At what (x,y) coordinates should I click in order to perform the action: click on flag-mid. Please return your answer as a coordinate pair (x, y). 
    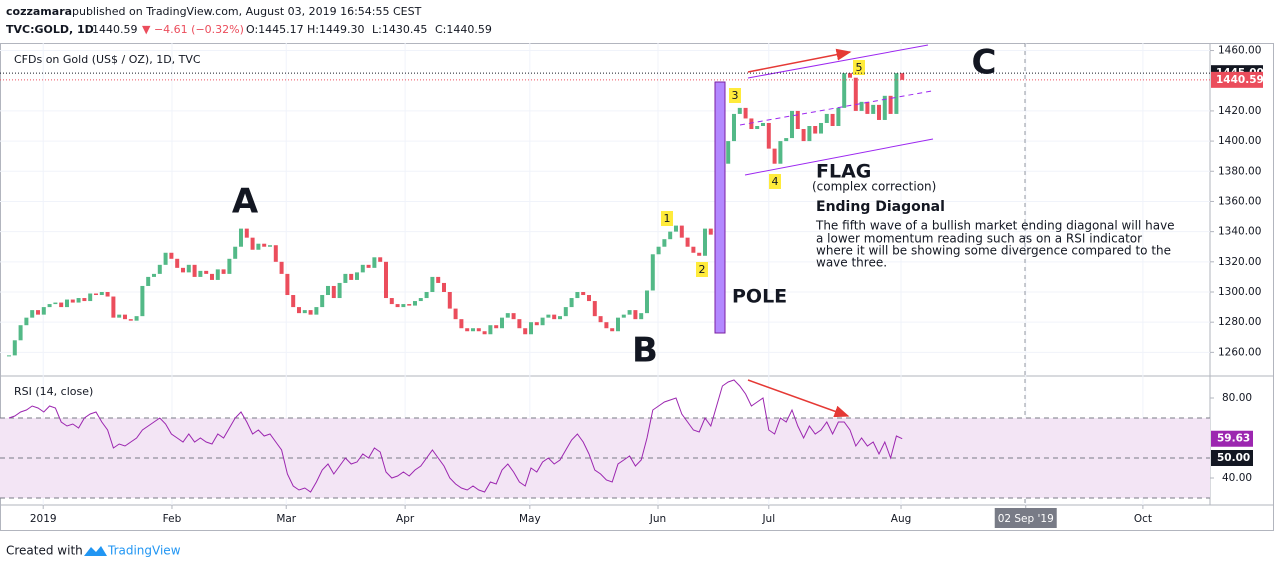
    Looking at the image, I should click on (836, 108).